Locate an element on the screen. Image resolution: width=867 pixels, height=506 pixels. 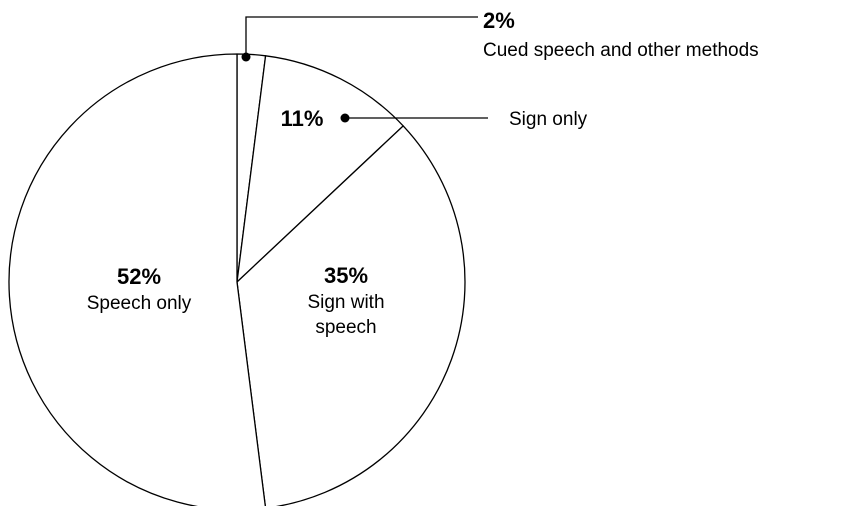
slice-label-sign-with-speech-line2: speech is located at coordinates (345, 327).